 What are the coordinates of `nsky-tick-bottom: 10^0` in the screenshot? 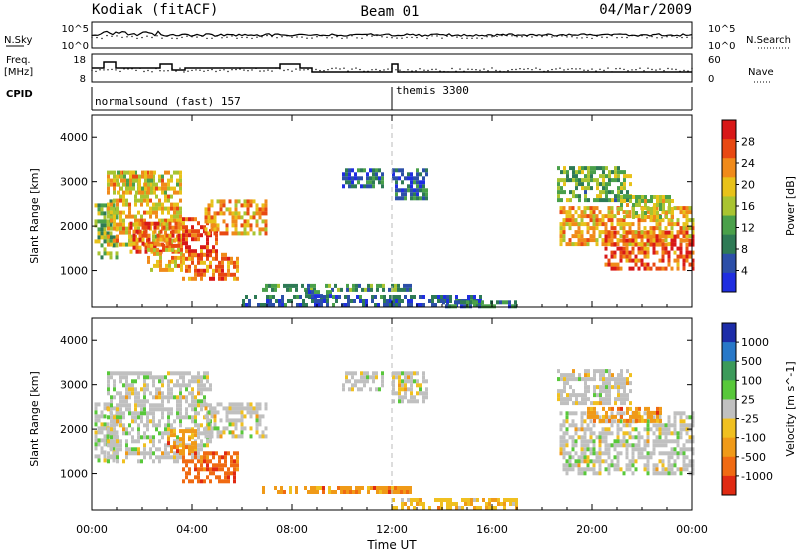 It's located at (75, 46).